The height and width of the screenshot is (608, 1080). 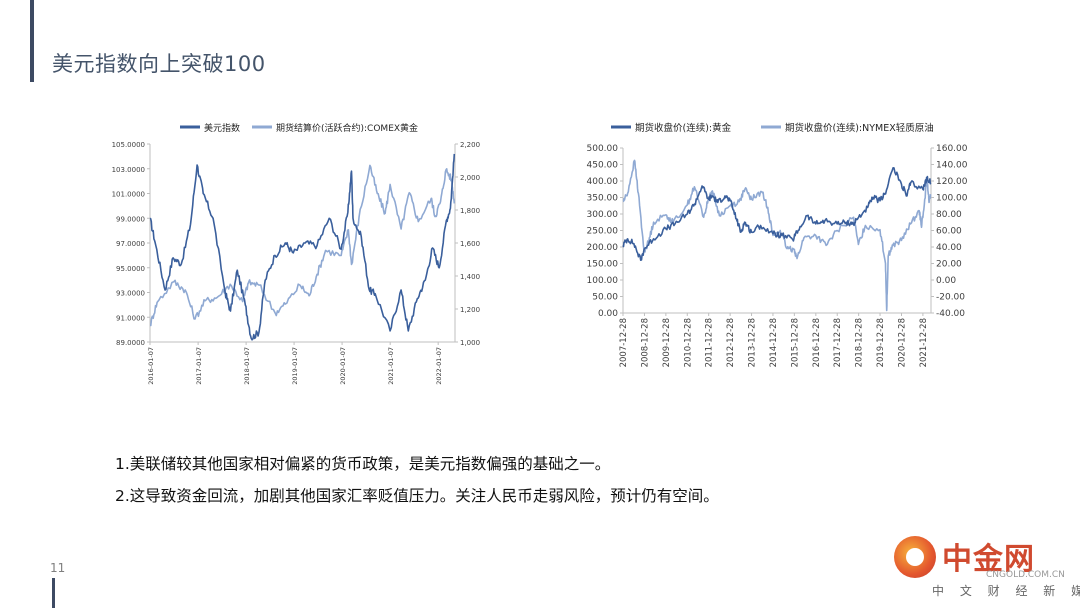 I want to click on y-right-tick-label: 0.00, so click(x=946, y=281).